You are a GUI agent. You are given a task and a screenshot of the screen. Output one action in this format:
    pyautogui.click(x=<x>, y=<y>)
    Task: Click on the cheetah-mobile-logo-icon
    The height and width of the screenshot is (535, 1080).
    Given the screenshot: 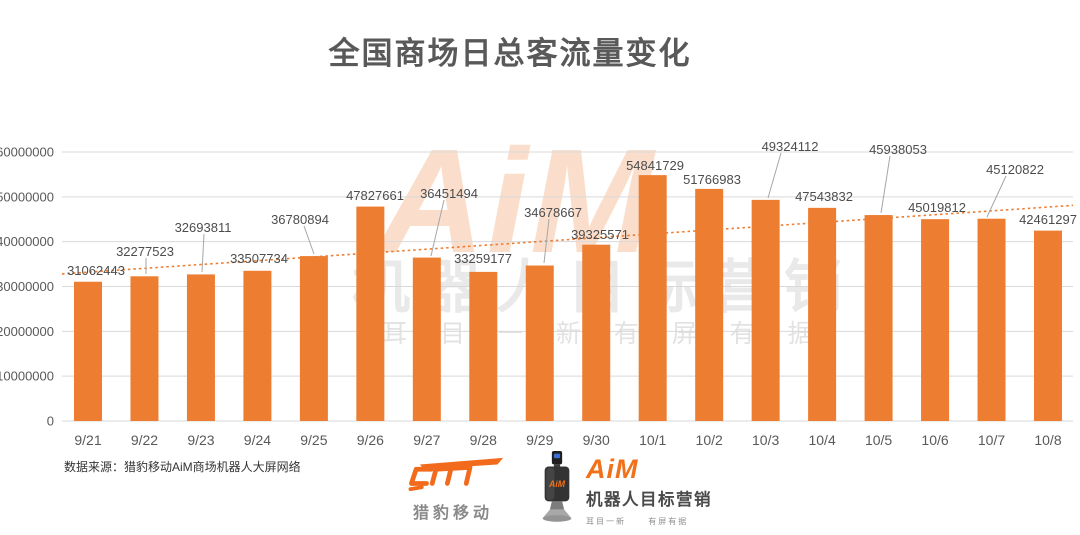 What is the action you would take?
    pyautogui.click(x=456, y=474)
    